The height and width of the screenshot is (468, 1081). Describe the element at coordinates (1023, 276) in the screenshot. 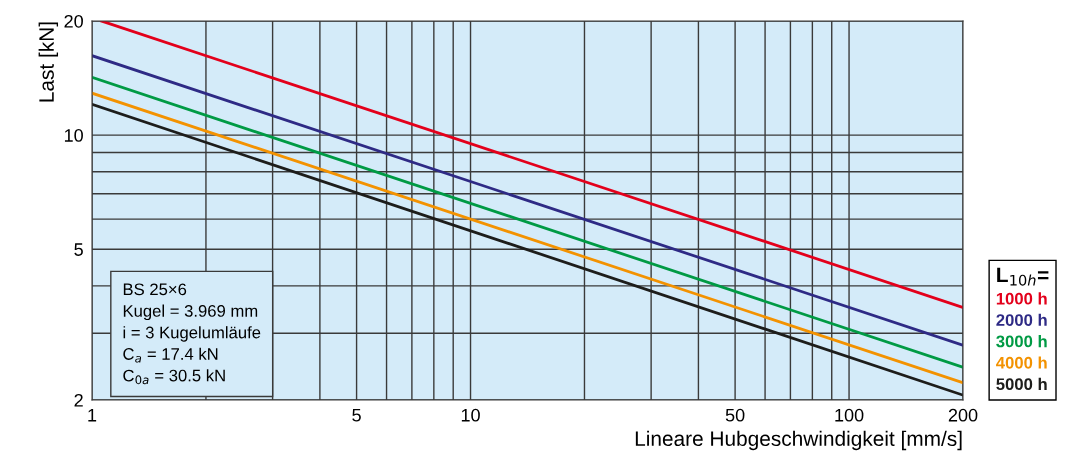

I see `legend-title: L$_{10h}$=` at that location.